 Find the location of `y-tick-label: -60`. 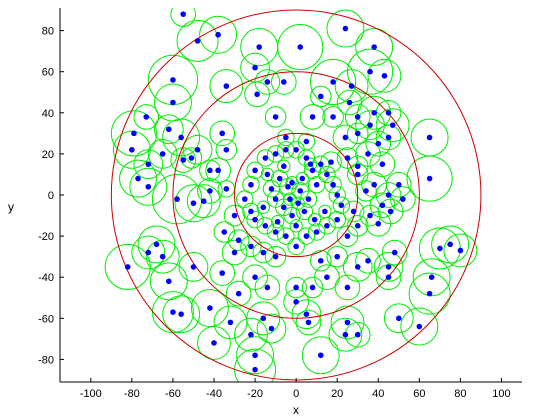

y-tick-label: -60 is located at coordinates (46, 319).